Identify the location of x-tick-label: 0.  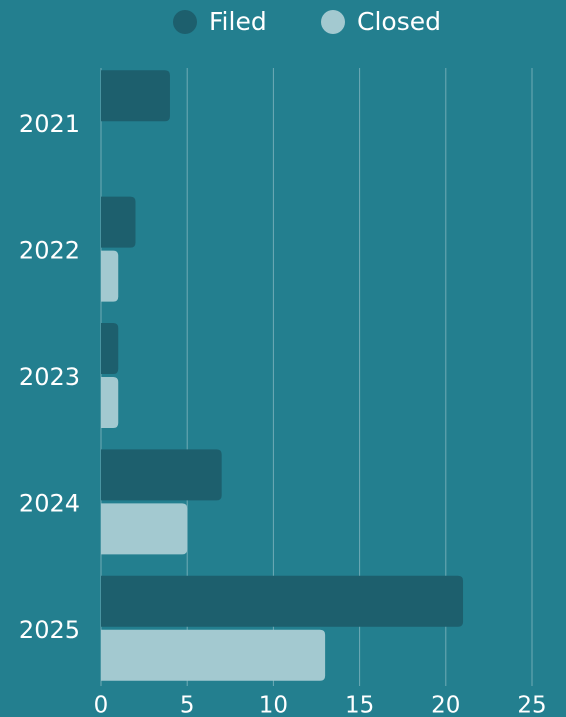
(101, 705).